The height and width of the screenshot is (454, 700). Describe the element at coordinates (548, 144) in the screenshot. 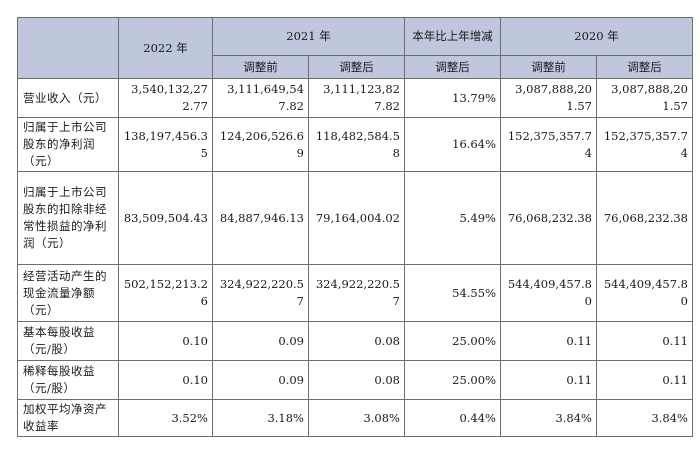

I see `cell-2020-before: 152,375,357.74` at that location.